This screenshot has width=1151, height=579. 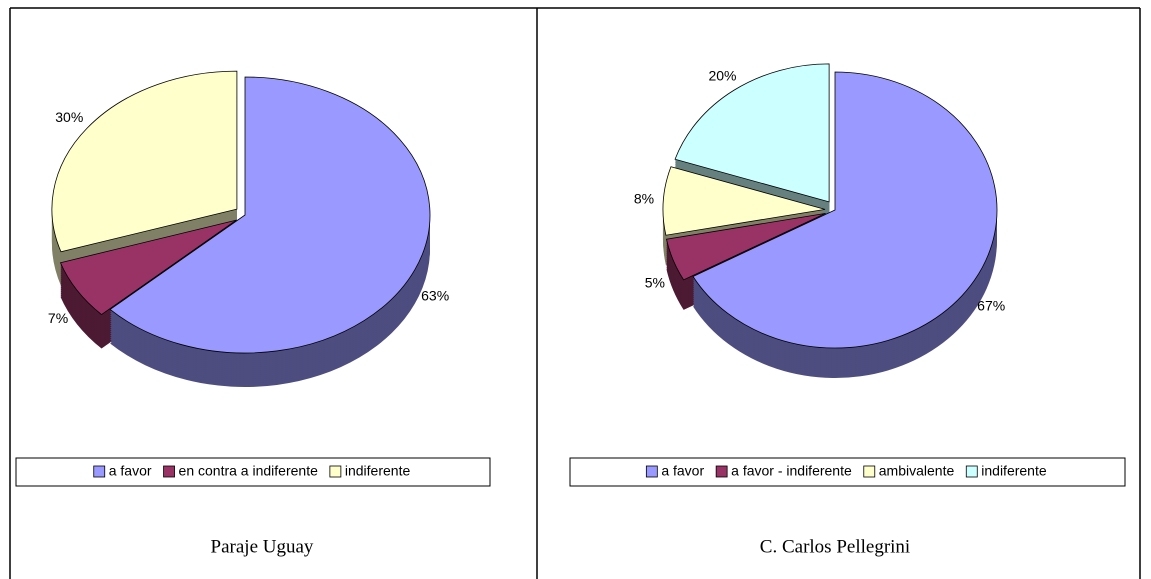 What do you see at coordinates (655, 282) in the screenshot?
I see `data-label: 5%` at bounding box center [655, 282].